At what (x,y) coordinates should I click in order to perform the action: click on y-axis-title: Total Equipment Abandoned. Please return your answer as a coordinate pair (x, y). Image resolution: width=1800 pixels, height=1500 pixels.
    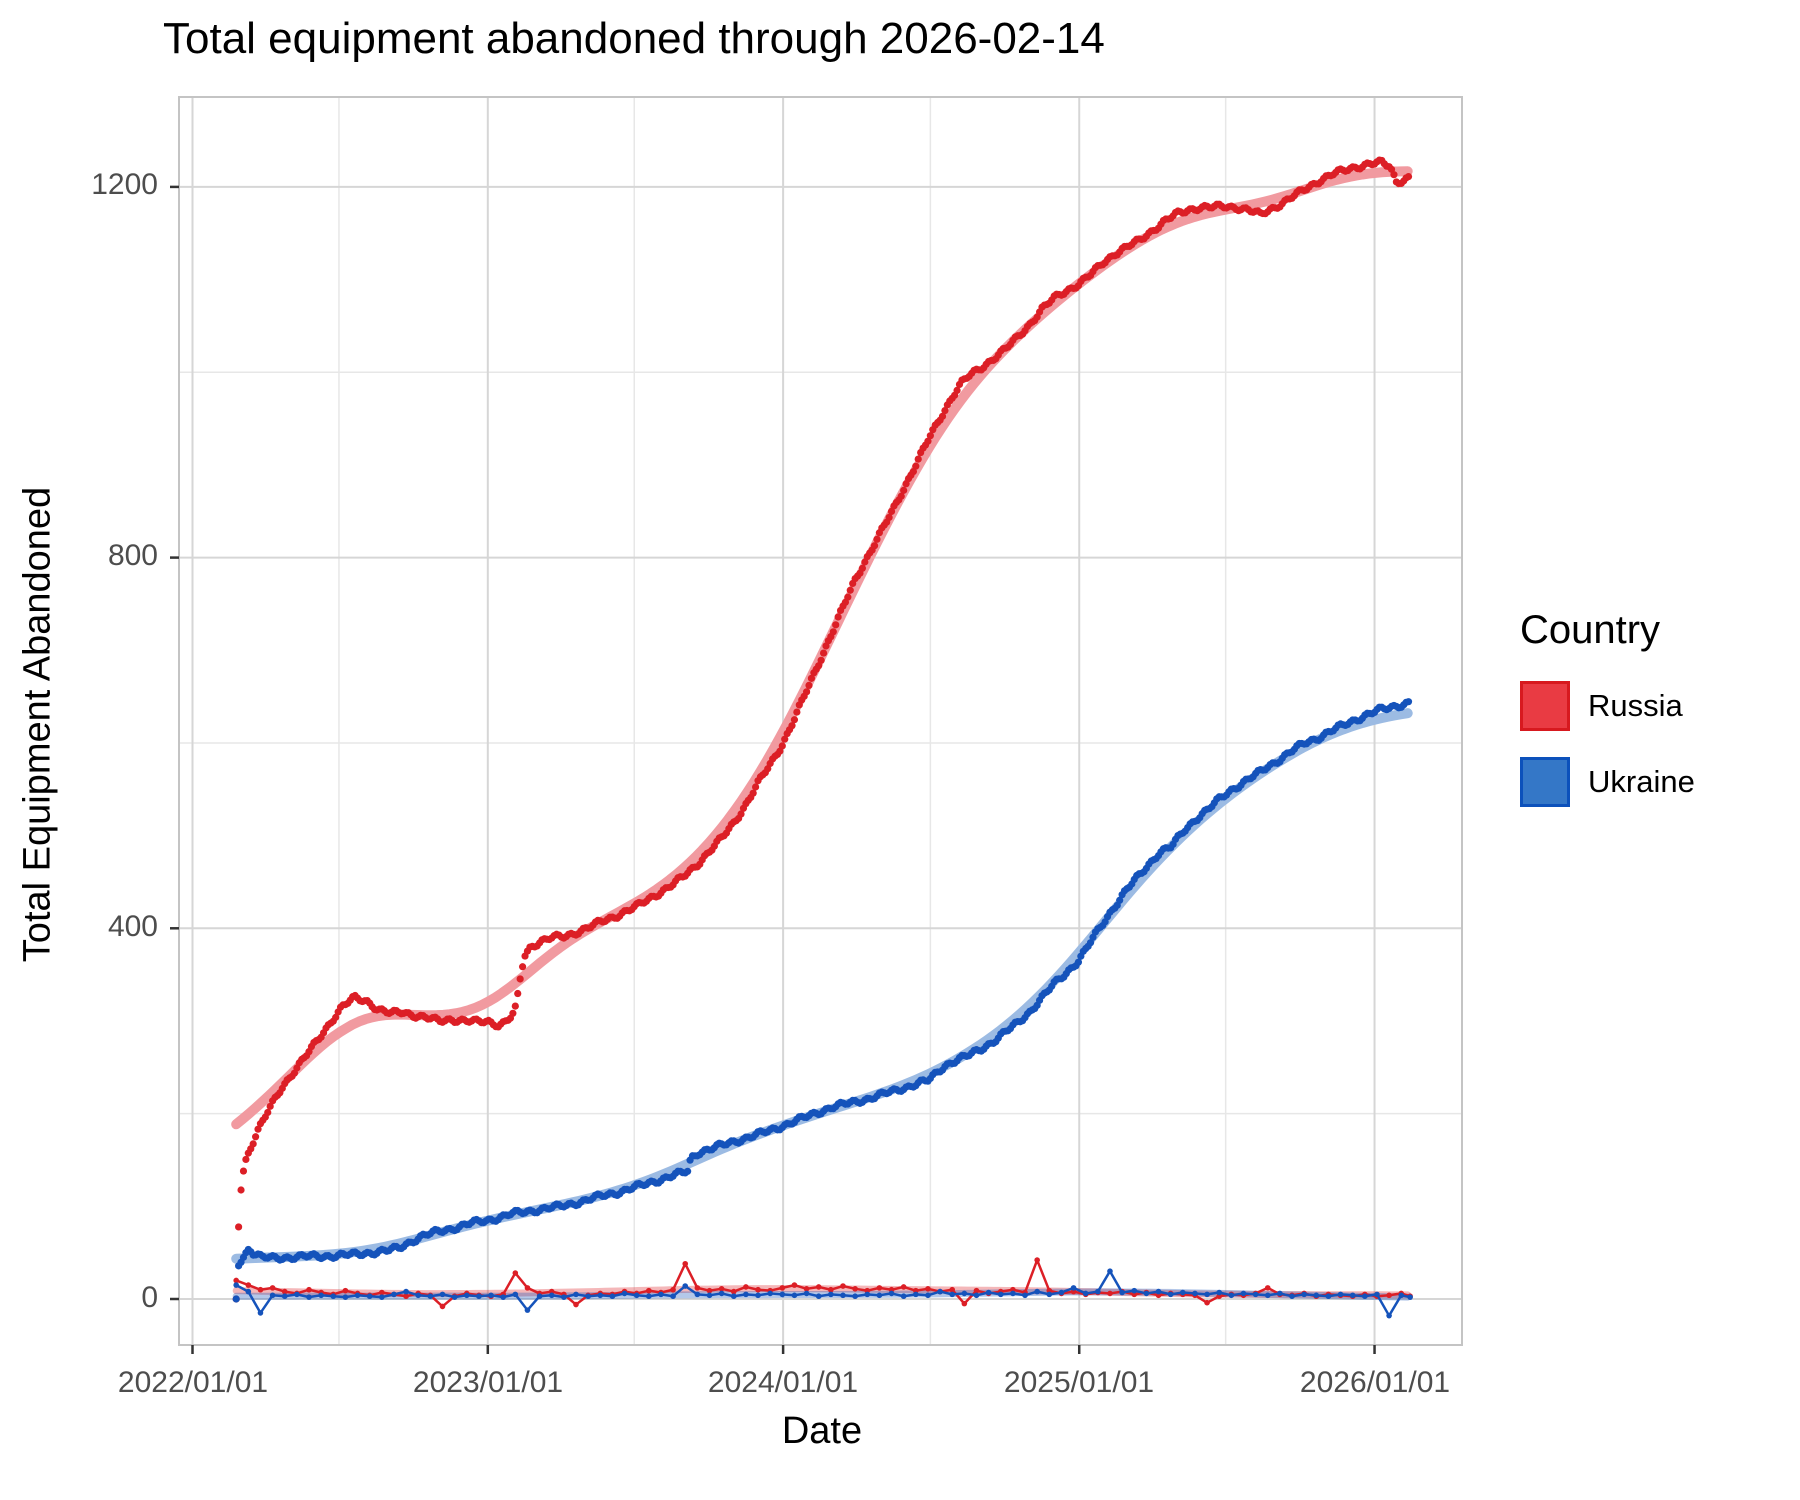
    Looking at the image, I should click on (37, 724).